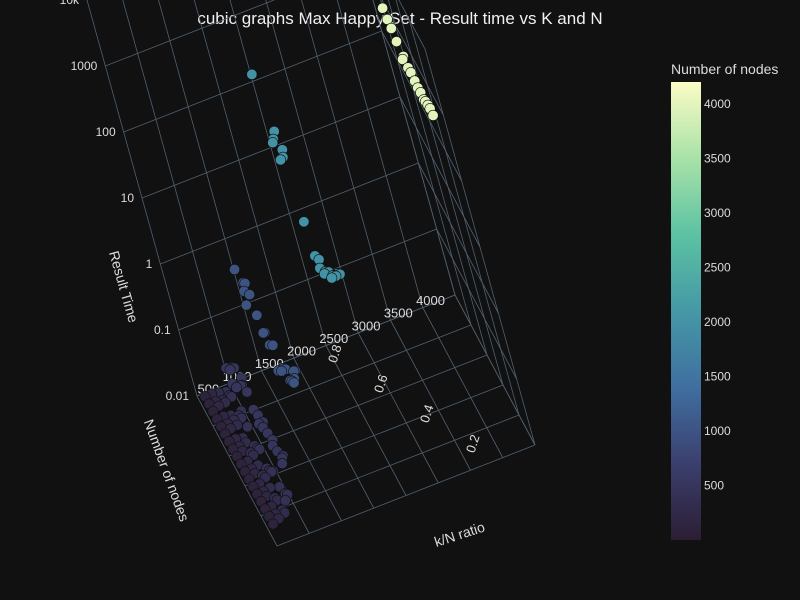 This screenshot has width=800, height=600. Describe the element at coordinates (149, 264) in the screenshot. I see `z-tick-label: 1` at that location.